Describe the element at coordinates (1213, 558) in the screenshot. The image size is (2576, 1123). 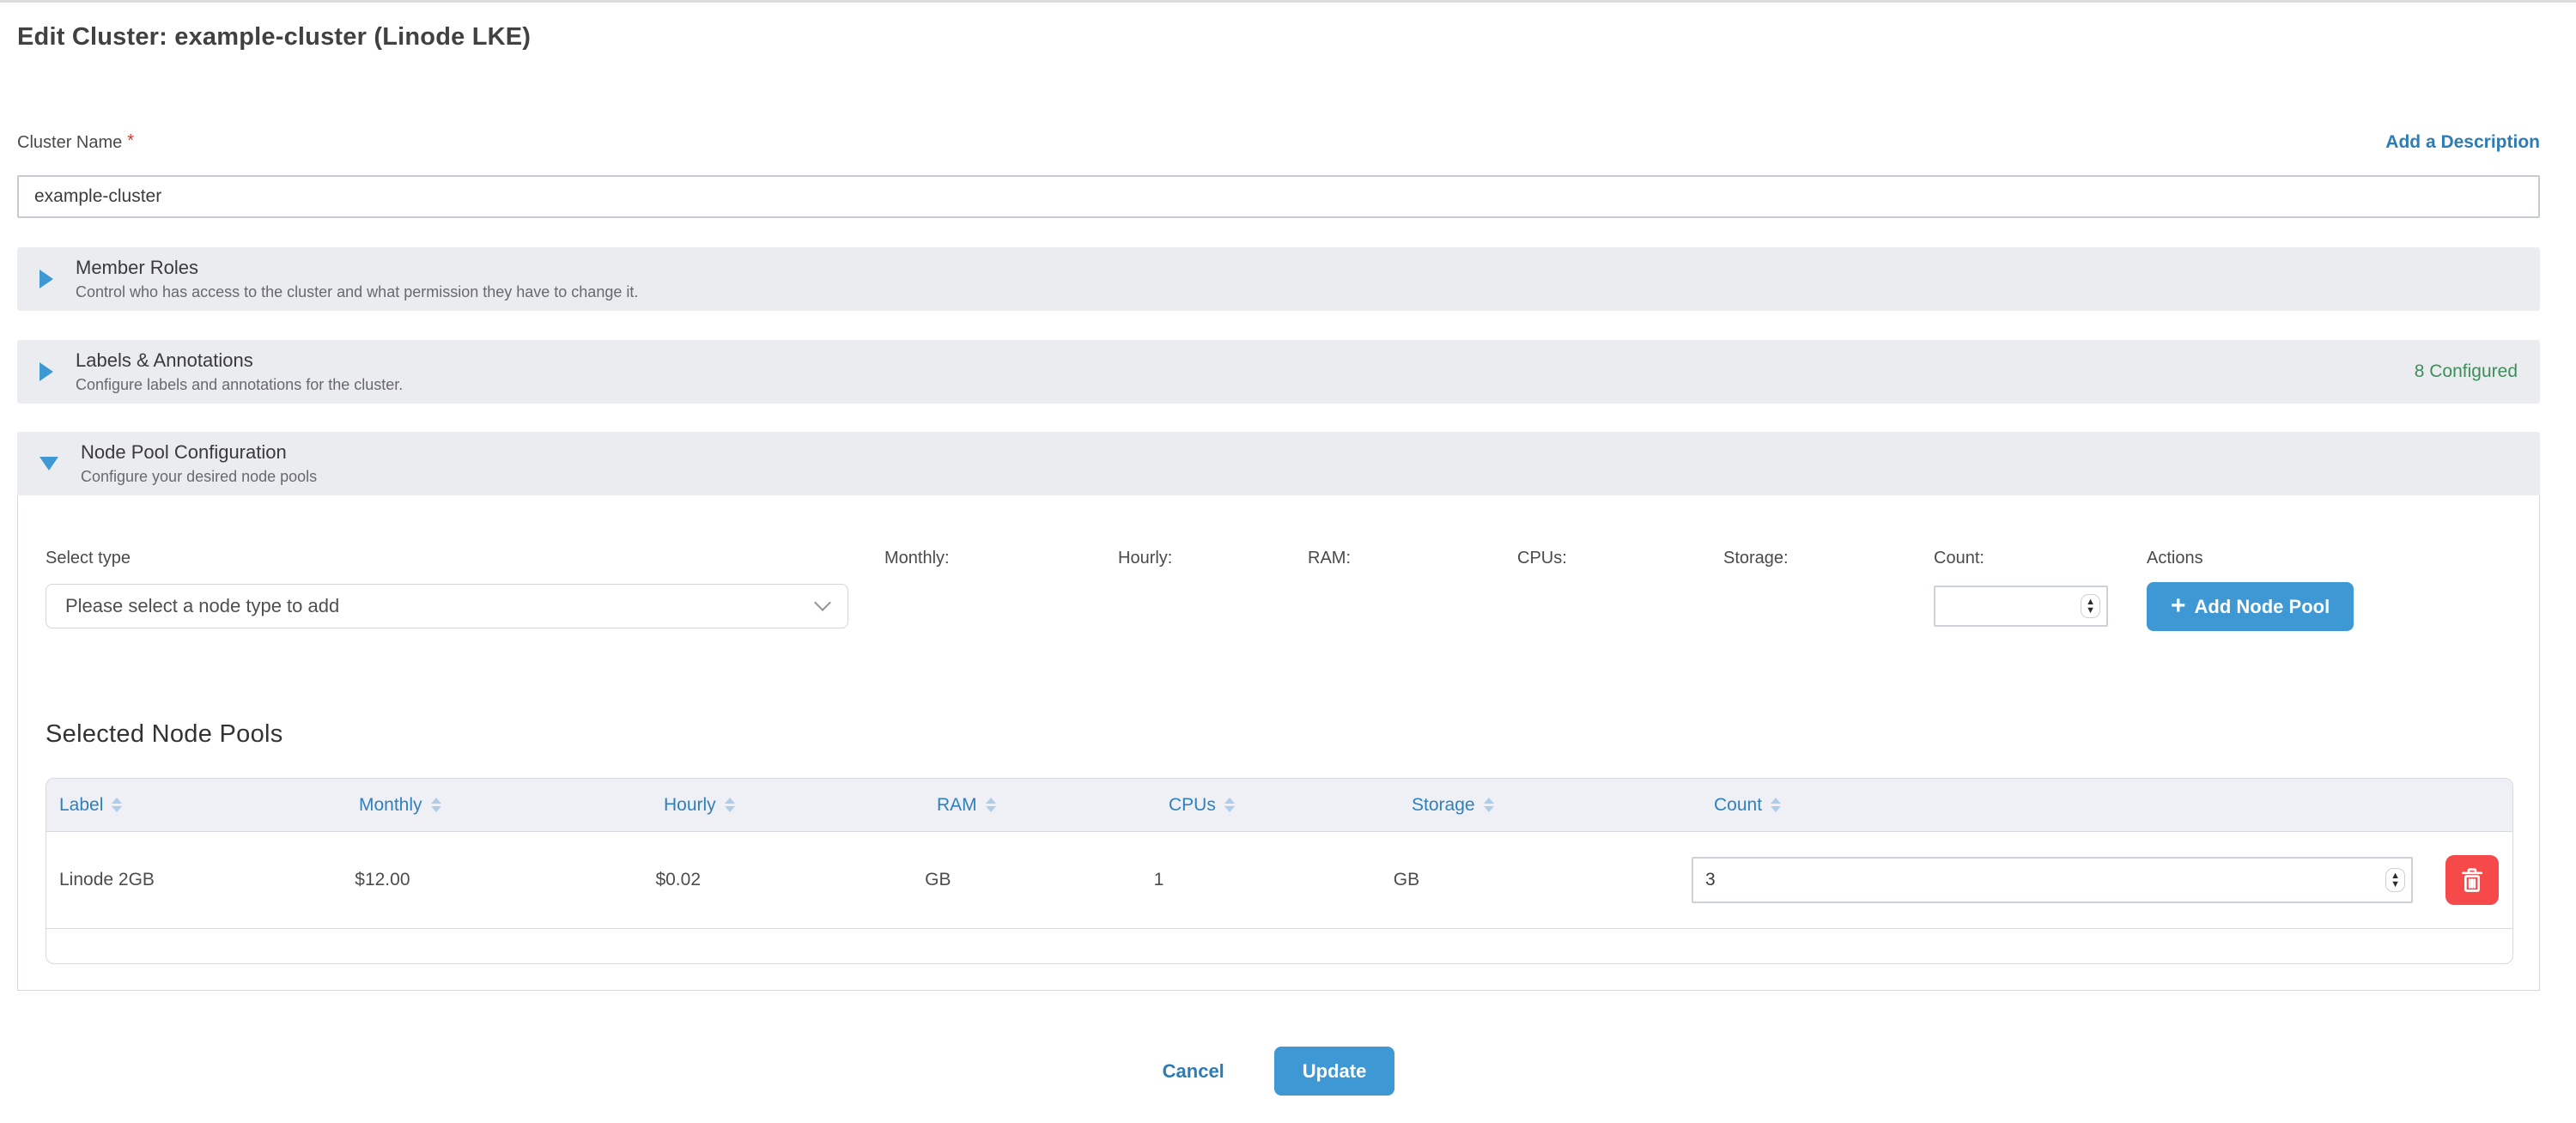
I see `hourly-column: Hourly:` at that location.